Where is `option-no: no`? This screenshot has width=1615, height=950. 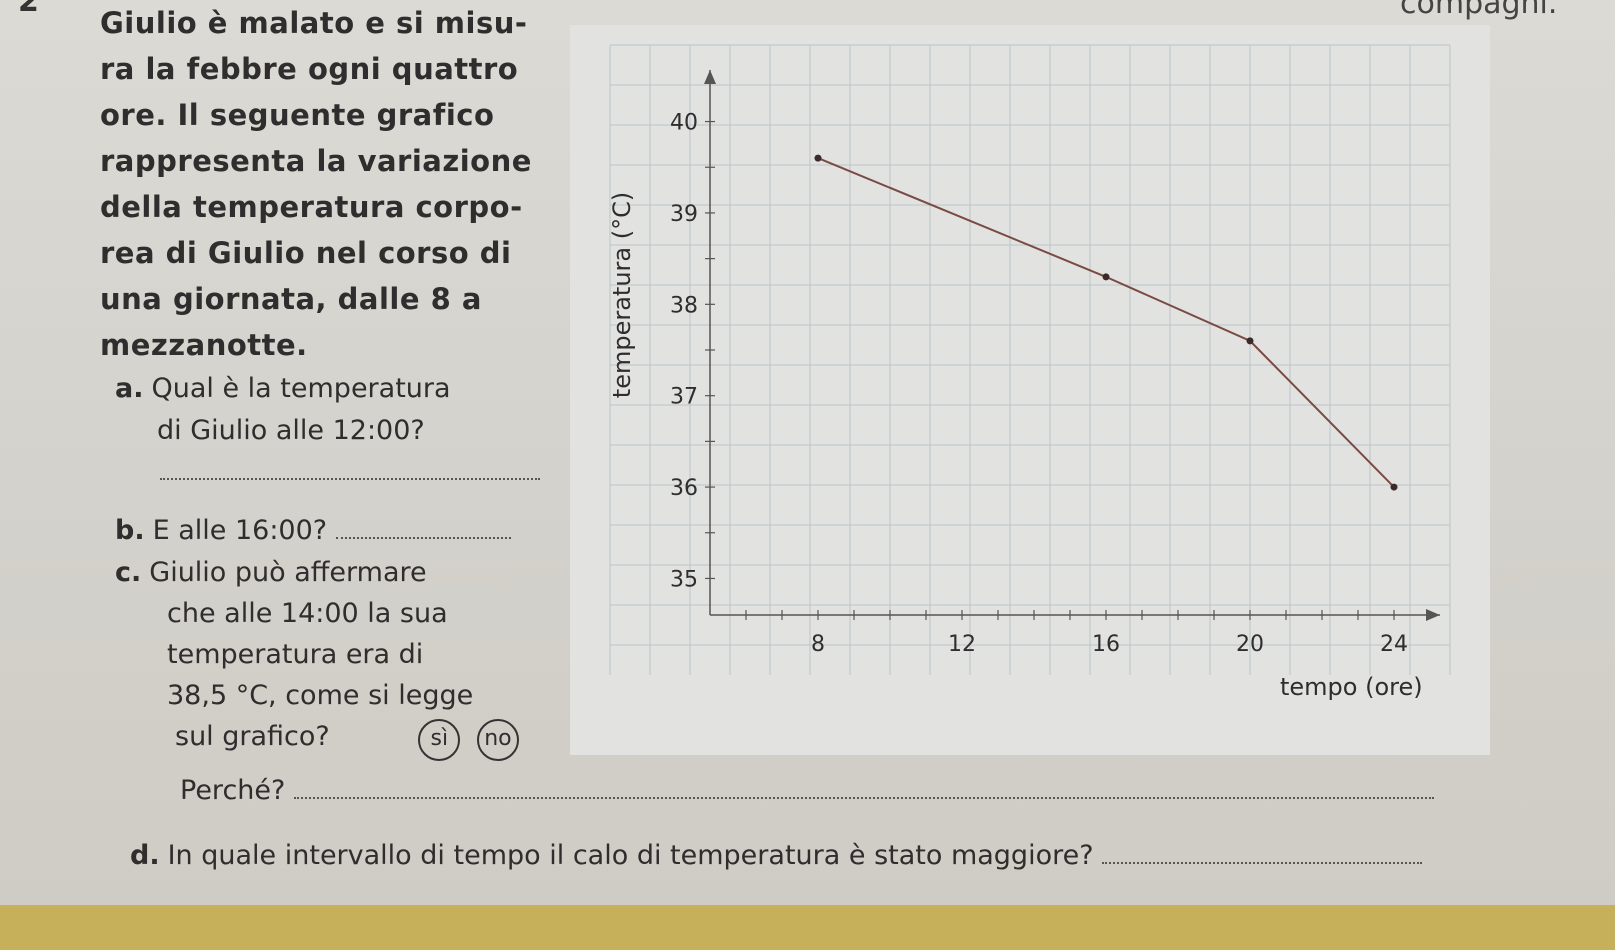 option-no: no is located at coordinates (497, 740).